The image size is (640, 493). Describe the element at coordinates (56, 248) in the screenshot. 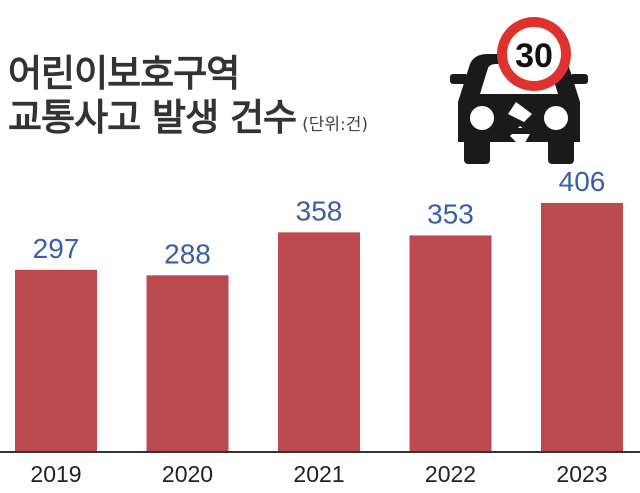

I see `data-label-2019: 297` at that location.